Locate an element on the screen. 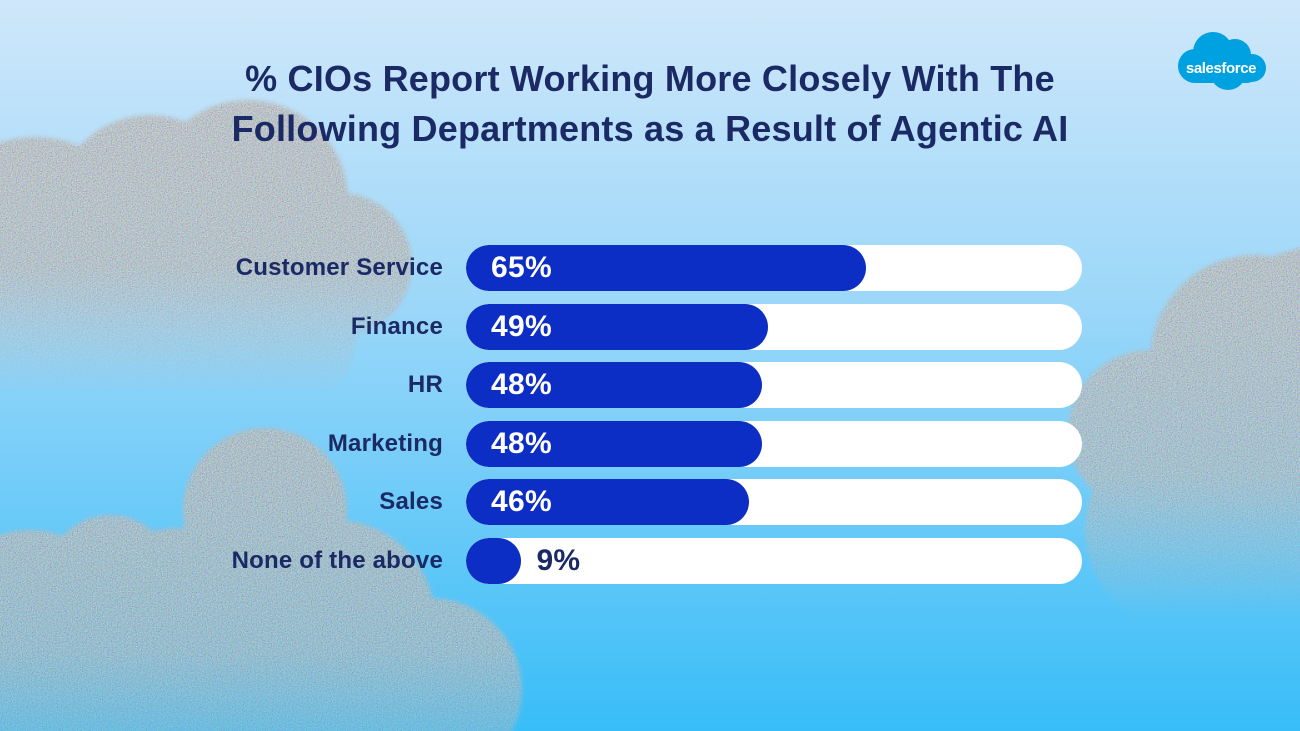 This screenshot has height=731, width=1300. bar-row: Customer Service 65% is located at coordinates (560, 268).